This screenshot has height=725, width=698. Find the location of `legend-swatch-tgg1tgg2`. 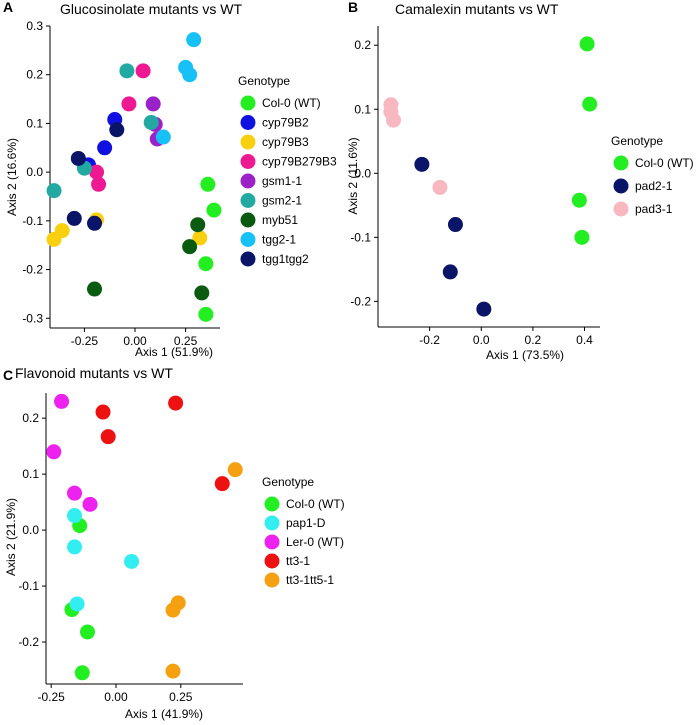

legend-swatch-tgg1tgg2 is located at coordinates (248, 259).